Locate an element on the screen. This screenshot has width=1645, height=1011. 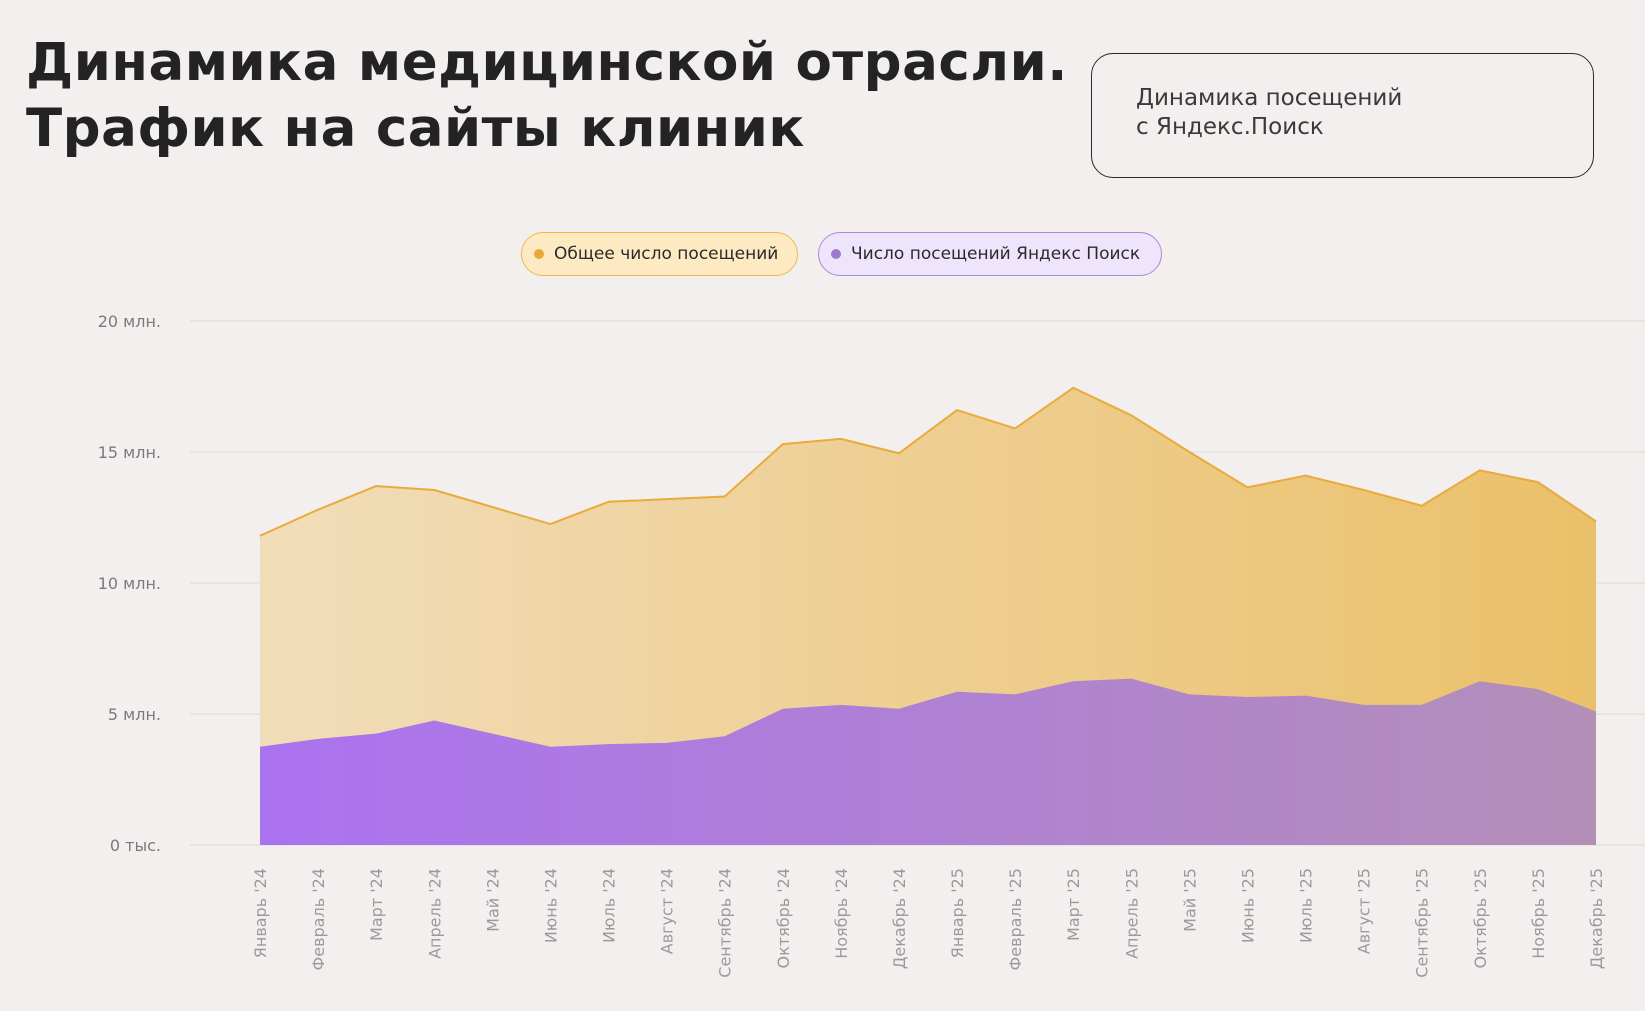
x-tick-label: Ноябрь '25 is located at coordinates (1538, 913).